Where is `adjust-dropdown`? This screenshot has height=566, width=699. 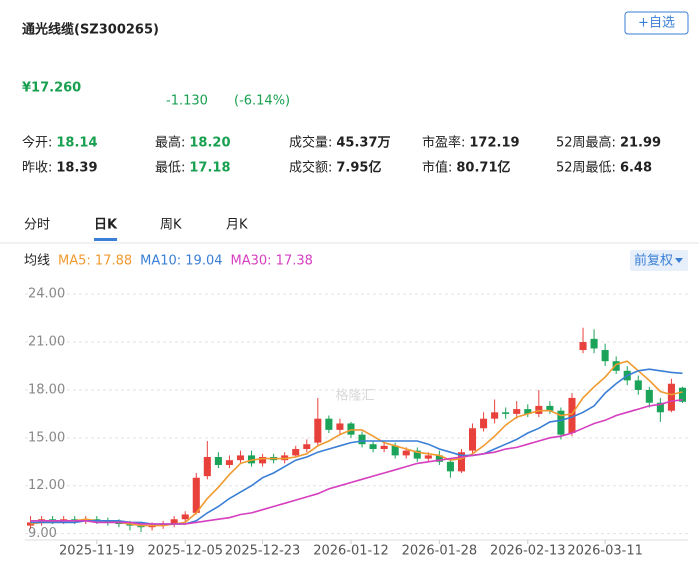
adjust-dropdown is located at coordinates (659, 260).